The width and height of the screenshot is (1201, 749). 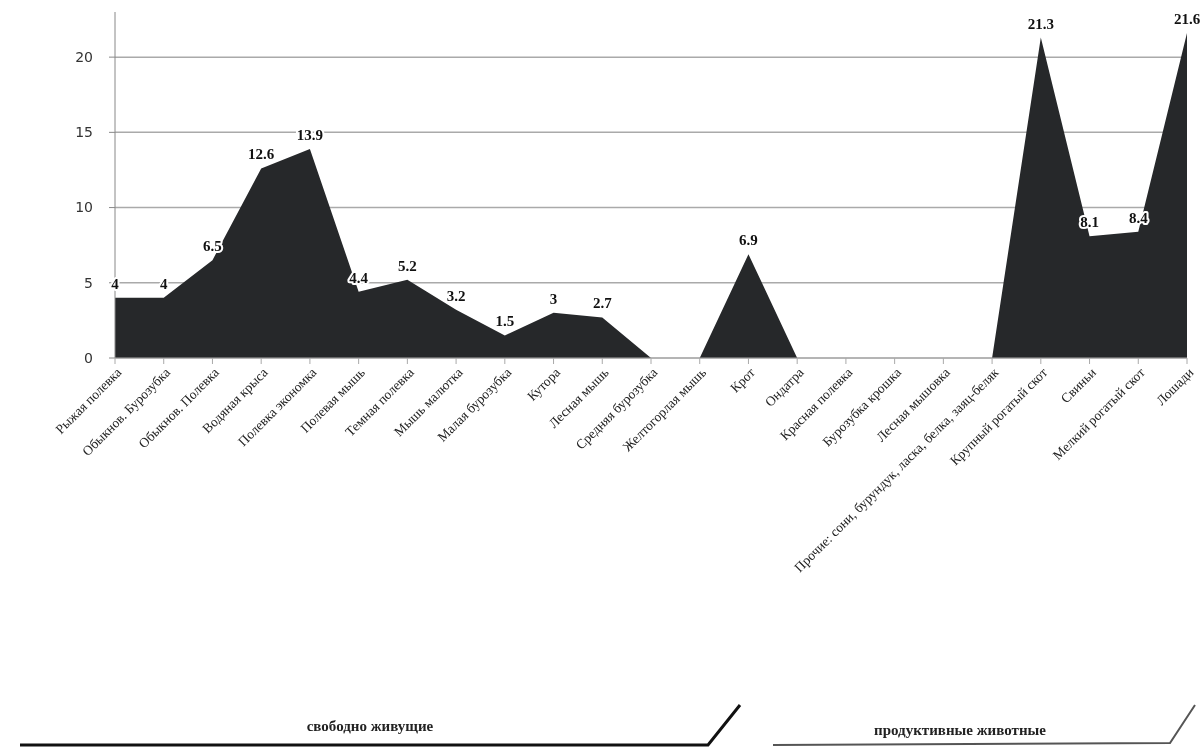 I want to click on data-label: 21.3, so click(x=1040, y=23).